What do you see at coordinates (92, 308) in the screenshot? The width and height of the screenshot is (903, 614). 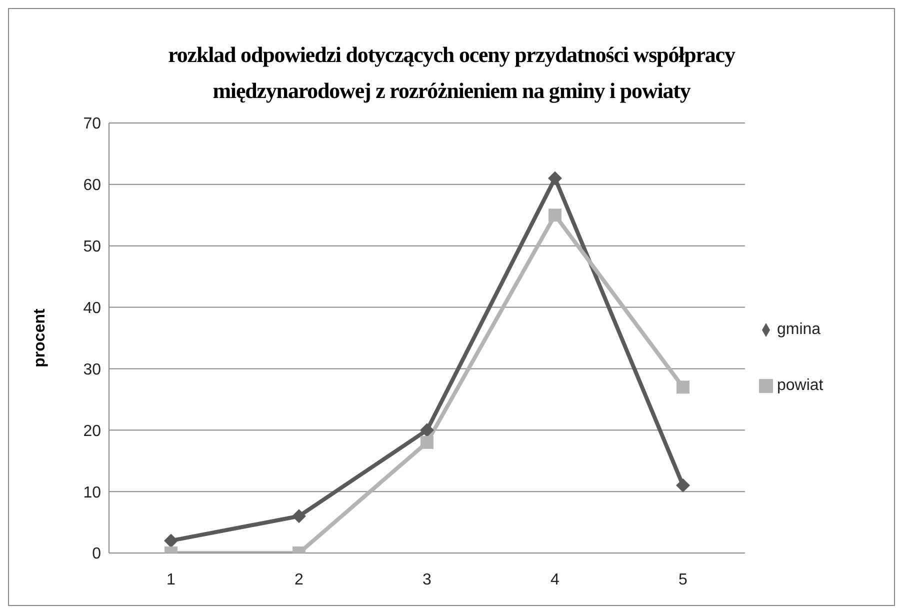 I see `y-tick-label: 40` at bounding box center [92, 308].